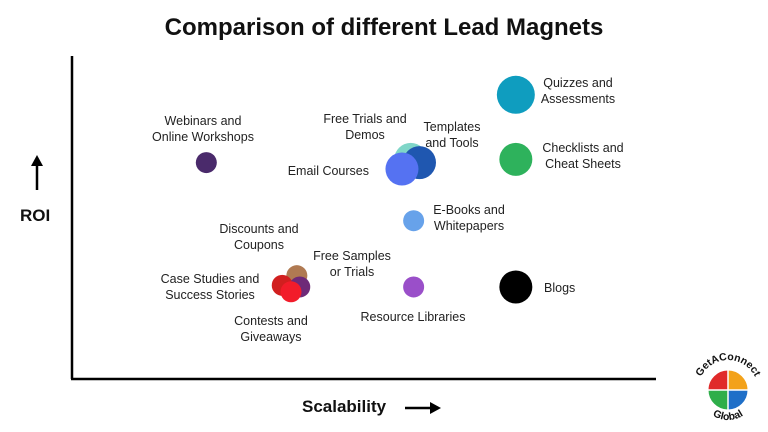 Image resolution: width=768 pixels, height=432 pixels. What do you see at coordinates (291, 292) in the screenshot?
I see `point-contests-and-giveaways` at bounding box center [291, 292].